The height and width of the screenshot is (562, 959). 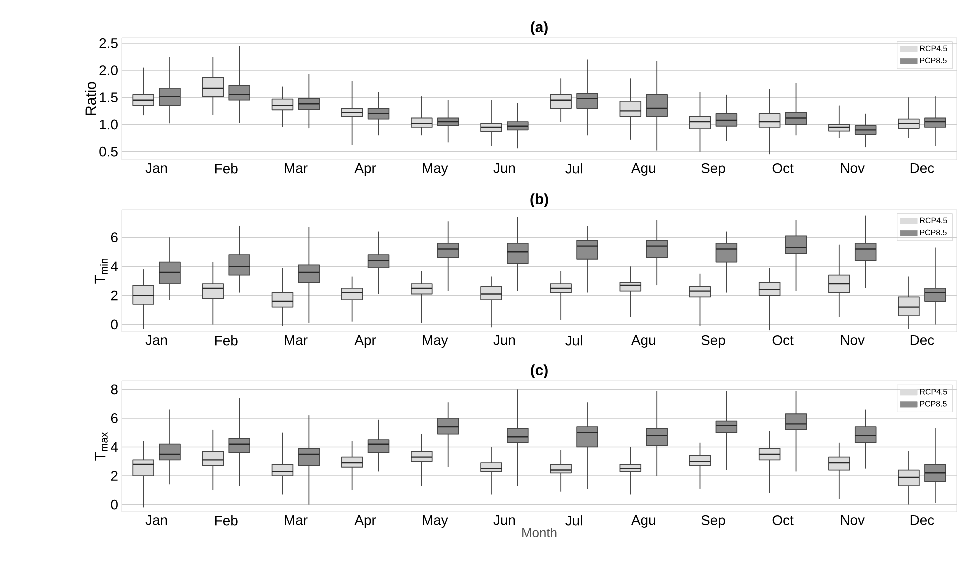 What do you see at coordinates (539, 371) in the screenshot?
I see `chart-title: (c)` at bounding box center [539, 371].